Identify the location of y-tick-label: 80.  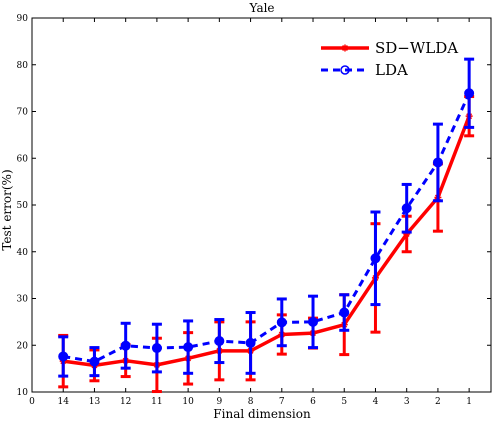
(23, 66).